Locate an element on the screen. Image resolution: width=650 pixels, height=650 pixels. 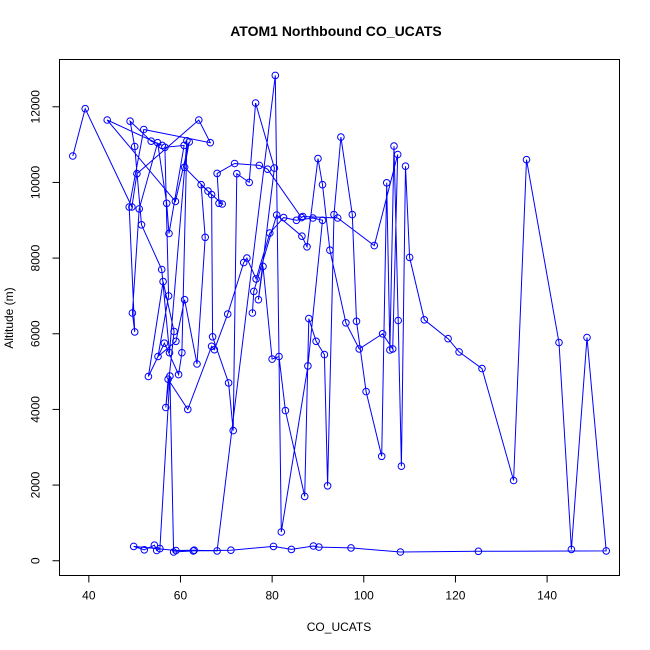
y-tick-label: 4000 is located at coordinates (36, 409).